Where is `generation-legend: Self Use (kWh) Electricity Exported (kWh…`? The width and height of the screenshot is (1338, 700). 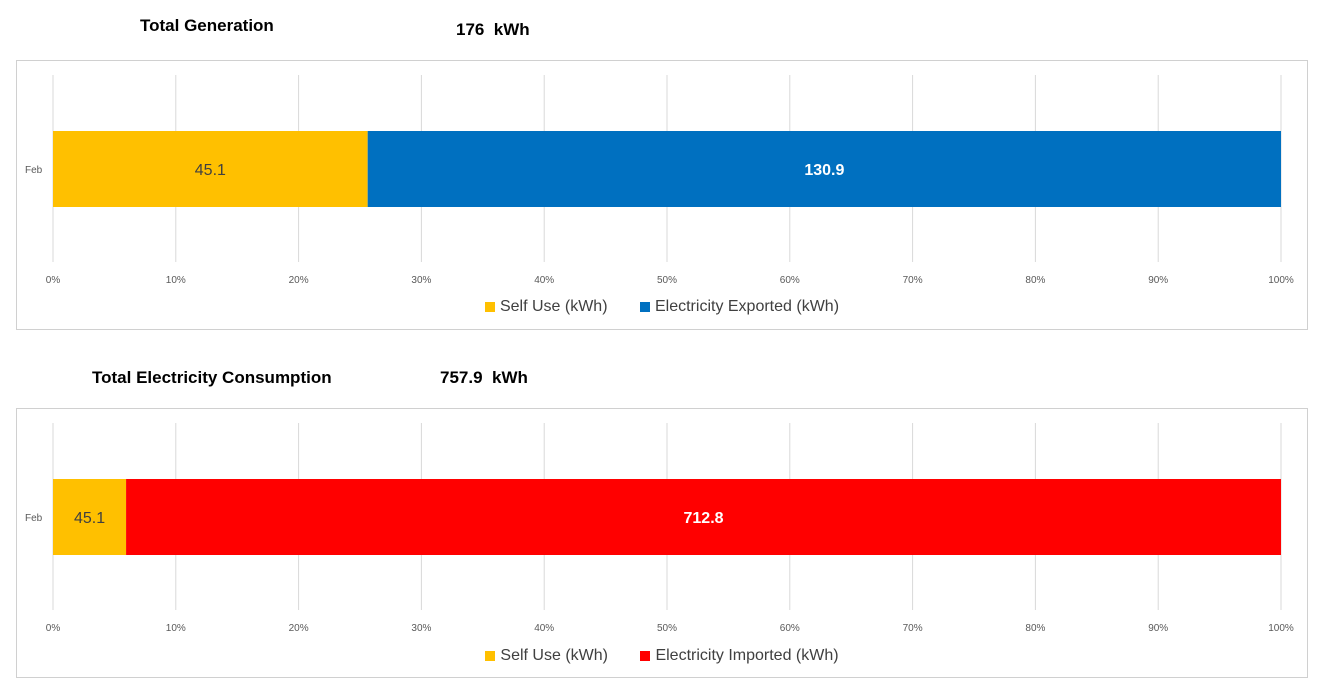 generation-legend: Self Use (kWh) Electricity Exported (kWh… is located at coordinates (662, 307).